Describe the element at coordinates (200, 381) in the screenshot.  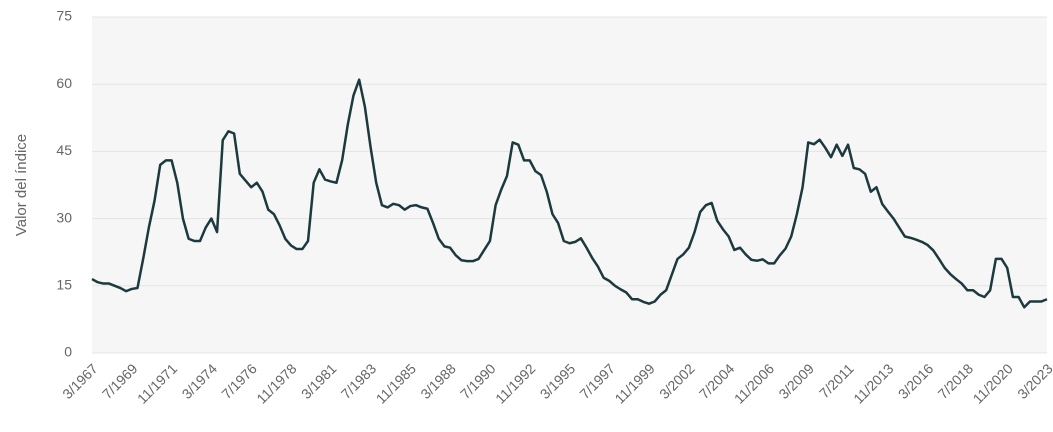
I see `x-tick-label: 3/1974` at that location.